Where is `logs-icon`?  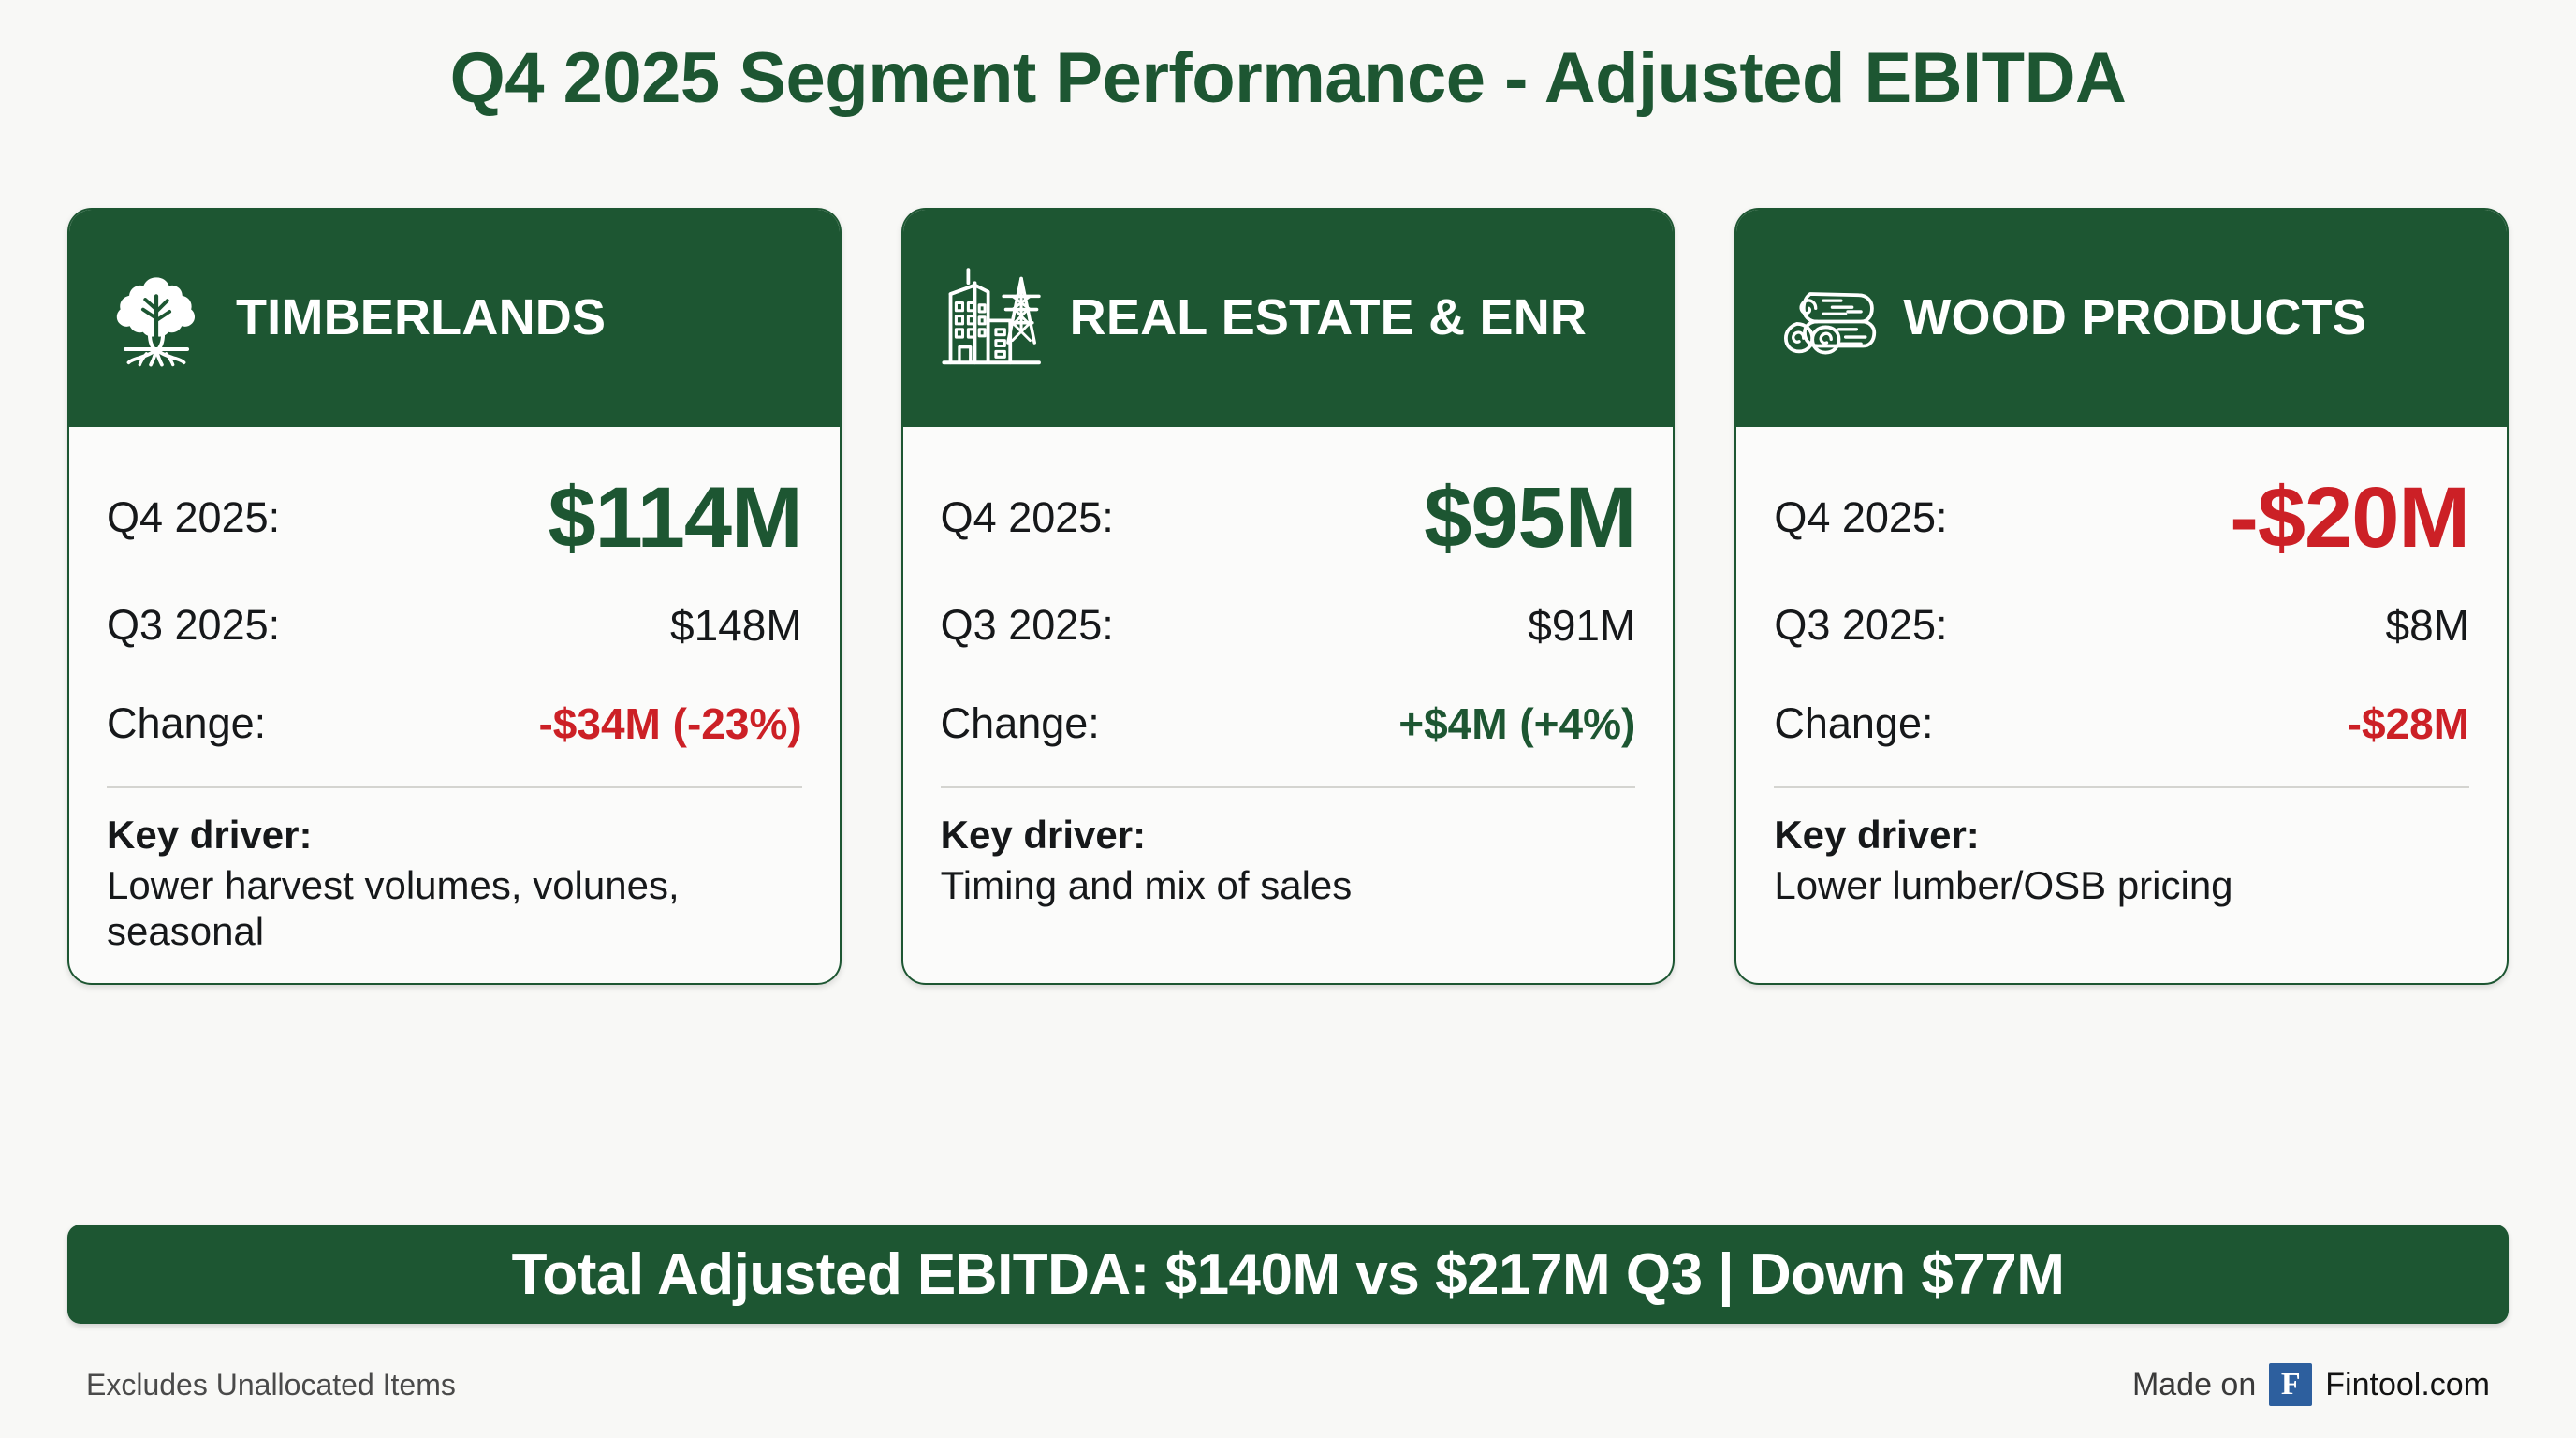
logs-icon is located at coordinates (1823, 318).